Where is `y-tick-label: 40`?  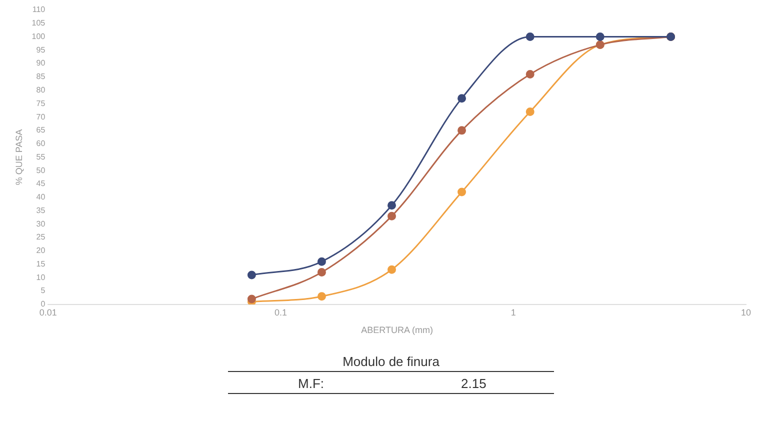
y-tick-label: 40 is located at coordinates (41, 197).